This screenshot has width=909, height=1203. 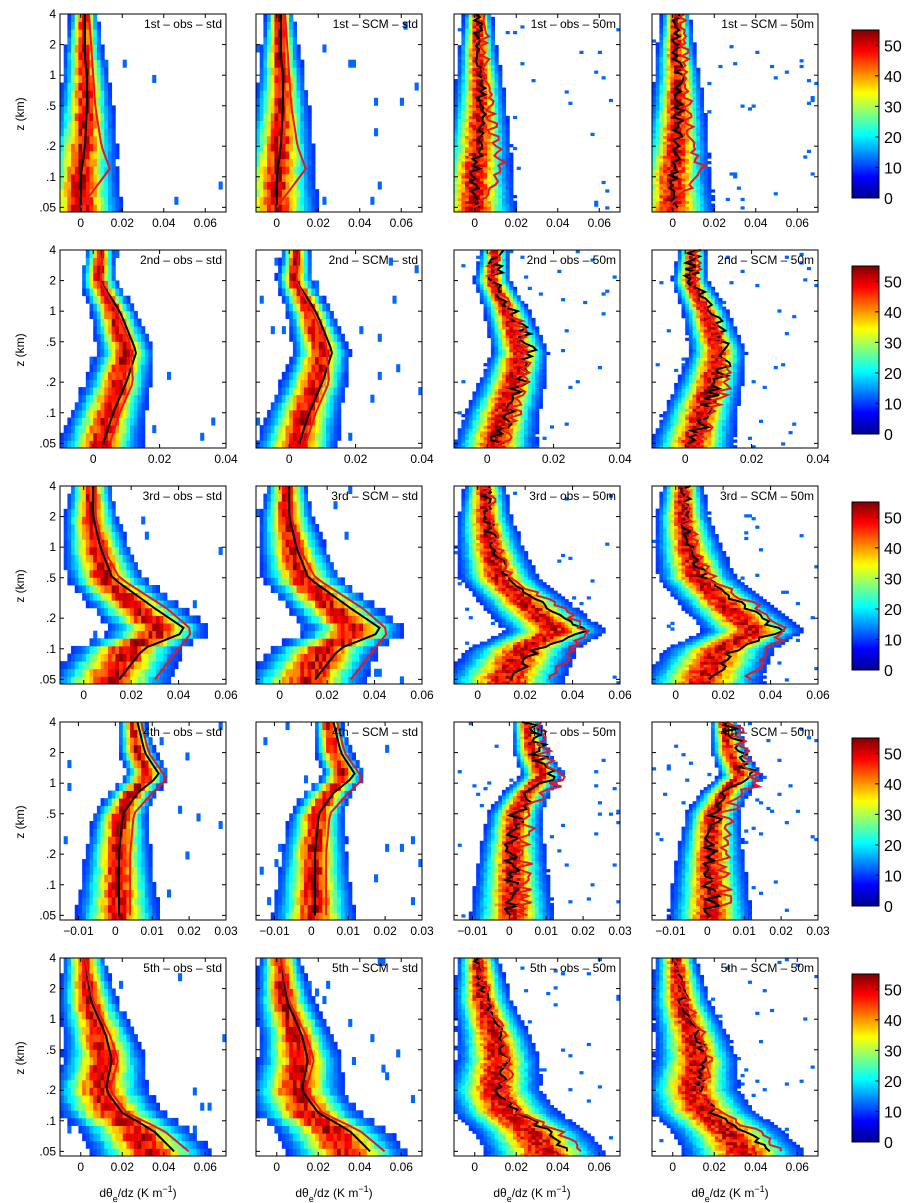 I want to click on xtick-label: 0, so click(x=672, y=223).